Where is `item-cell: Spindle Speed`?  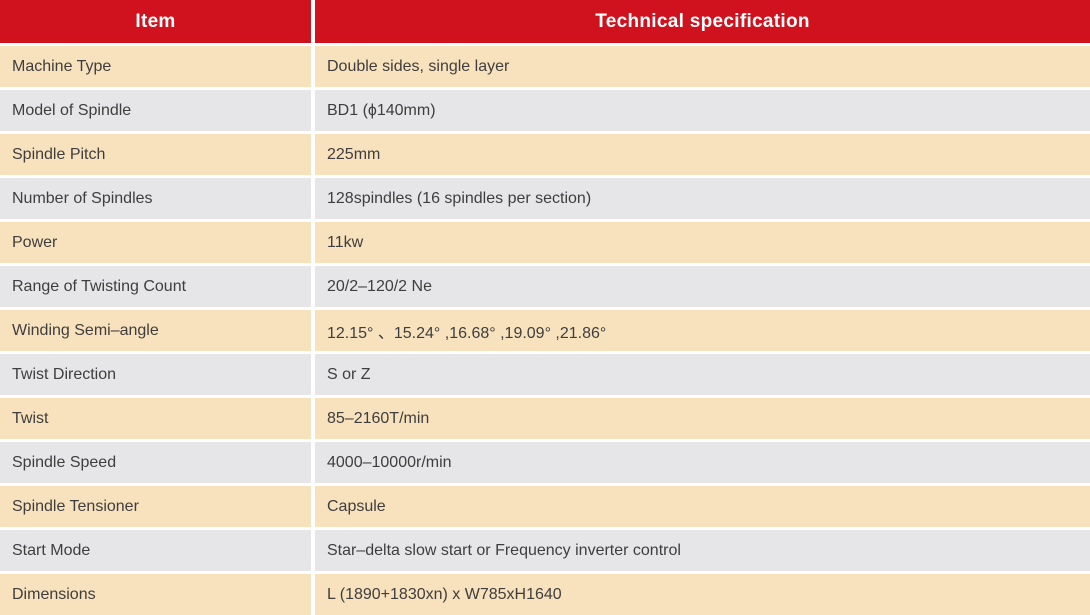 item-cell: Spindle Speed is located at coordinates (155, 462).